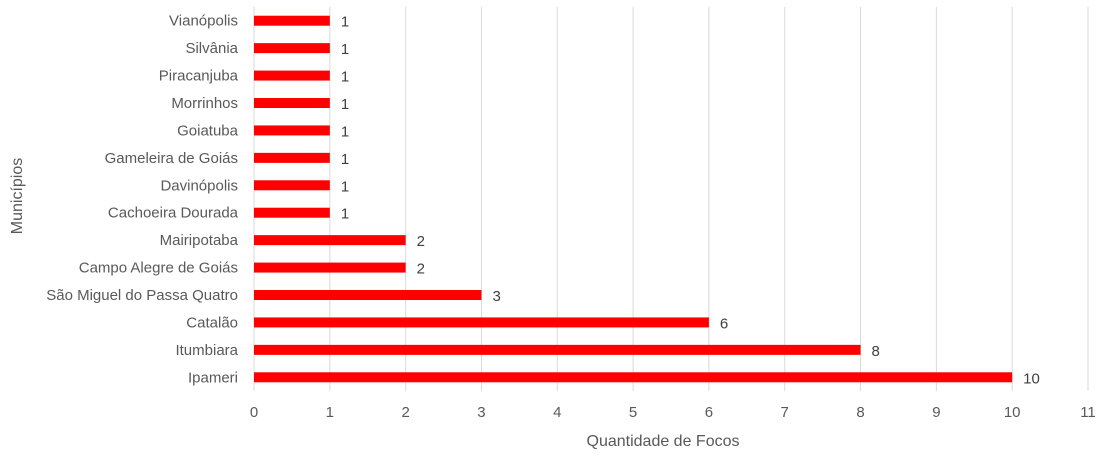  I want to click on category-label: Morrinhos, so click(204, 103).